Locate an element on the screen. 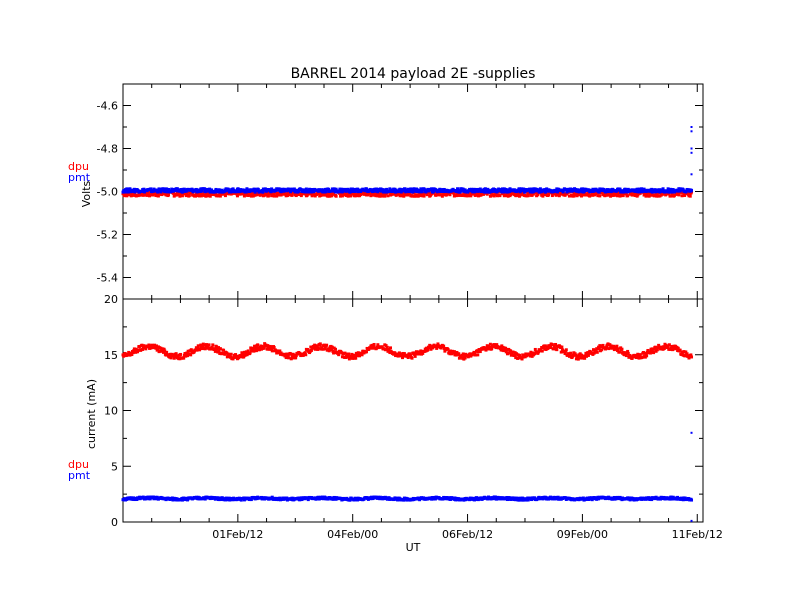  outlier-point is located at coordinates (691, 127).